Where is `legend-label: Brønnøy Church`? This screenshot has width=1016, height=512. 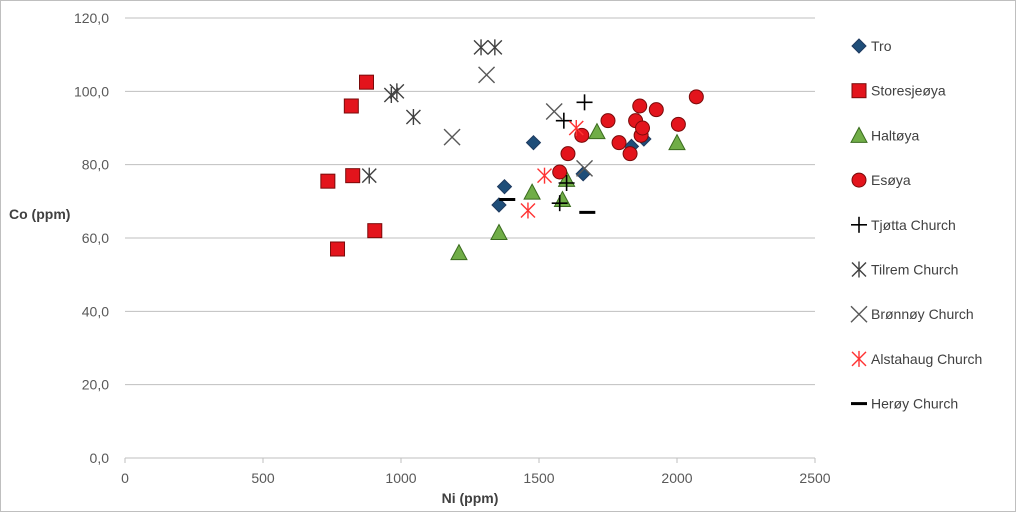
legend-label: Brønnøy Church is located at coordinates (922, 314).